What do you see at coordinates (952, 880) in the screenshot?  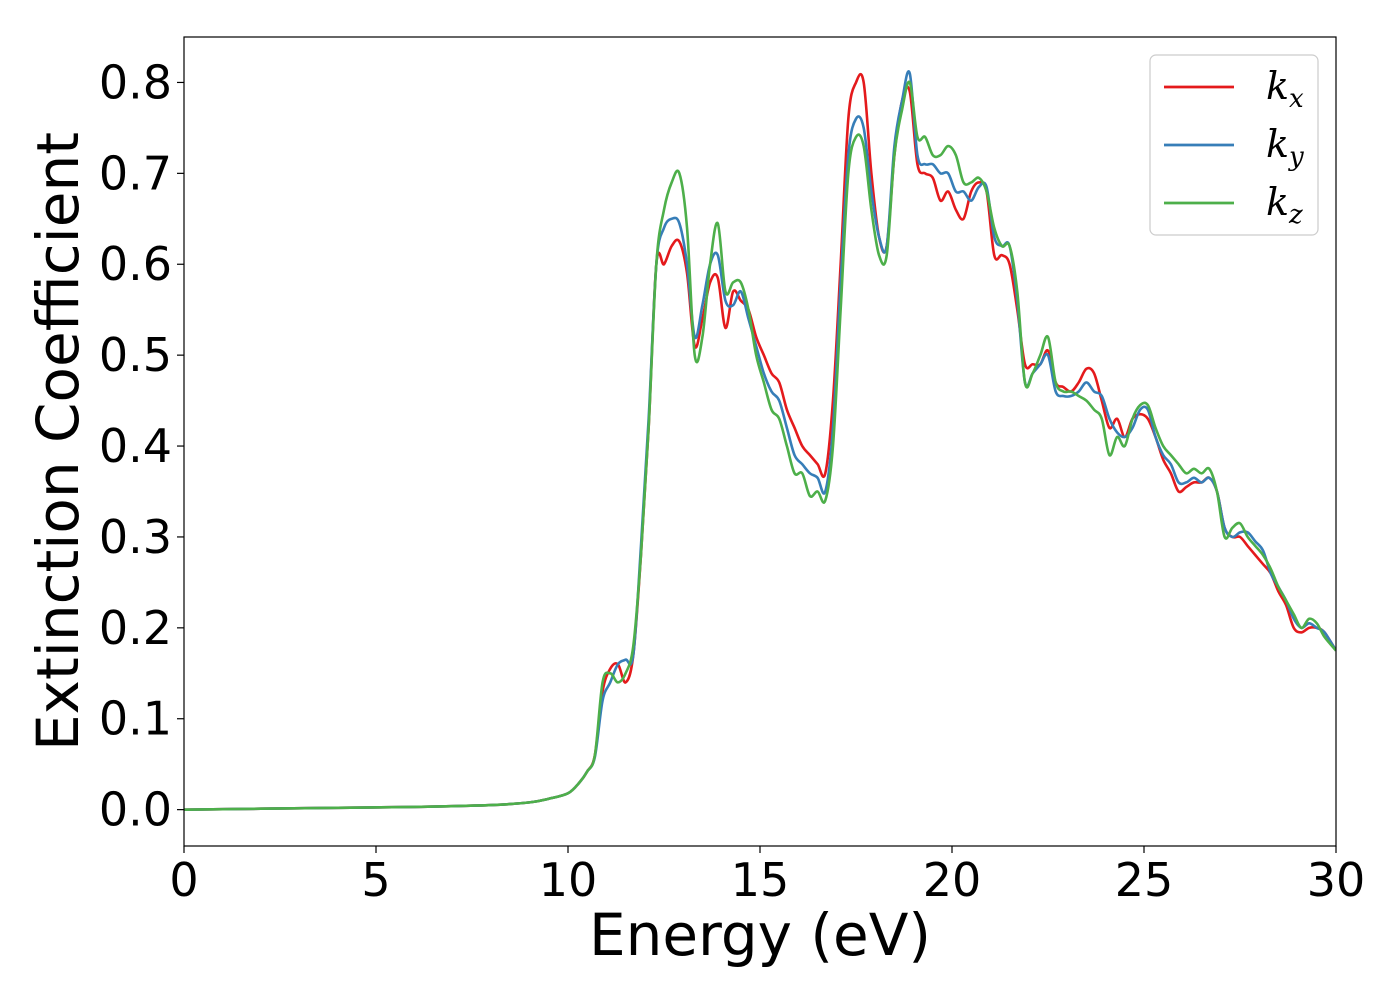 I see `x-tick-label: 20` at bounding box center [952, 880].